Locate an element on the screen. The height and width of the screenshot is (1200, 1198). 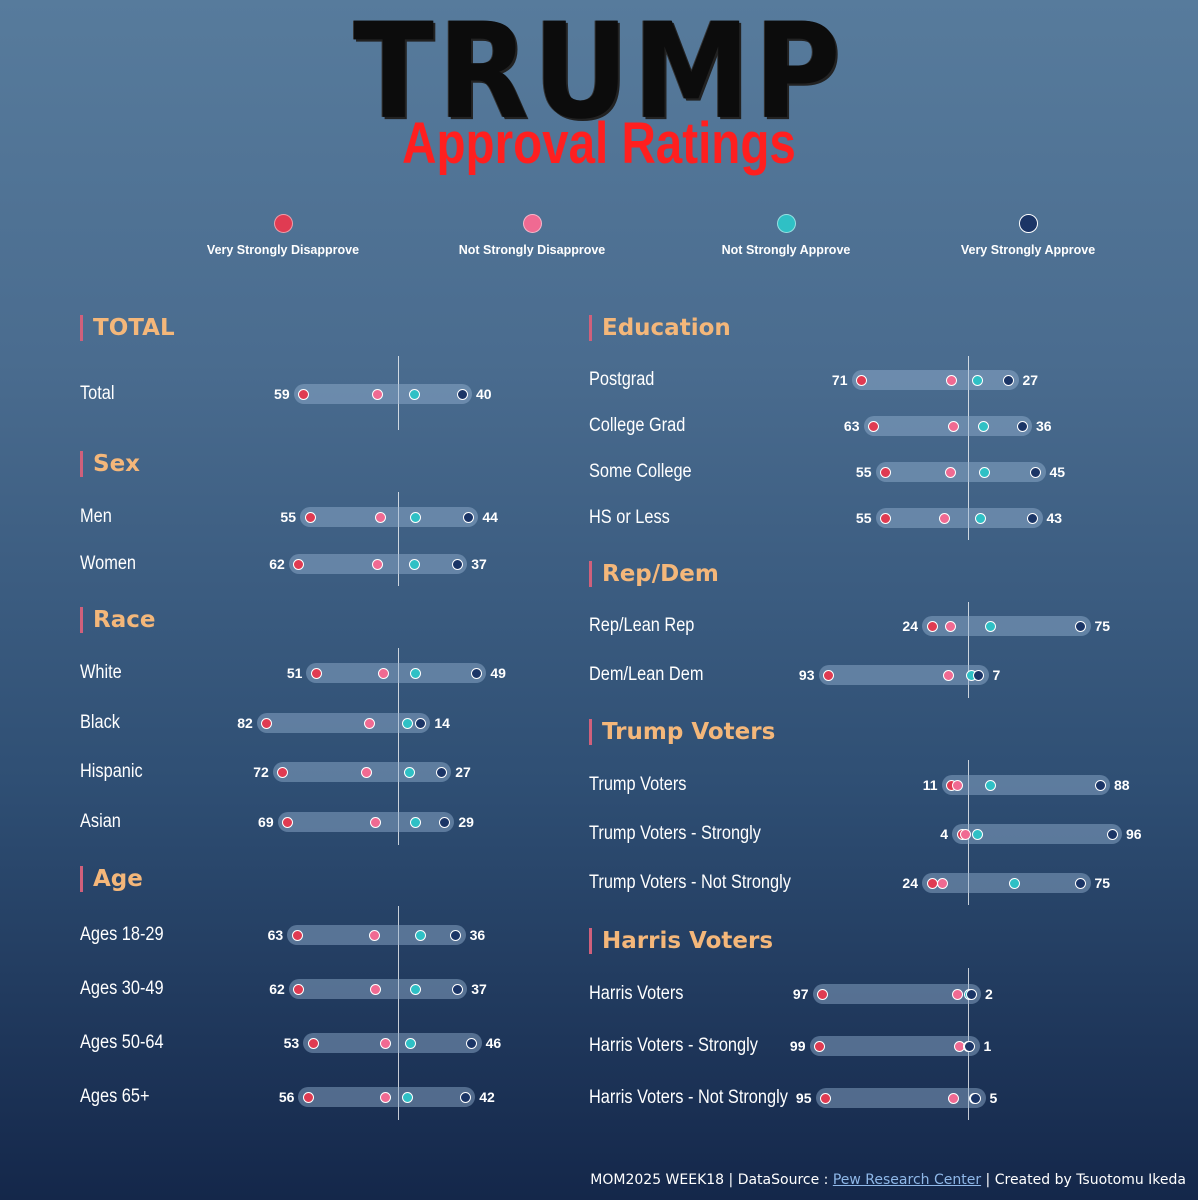
section-title: Rep/Dem is located at coordinates (654, 574).